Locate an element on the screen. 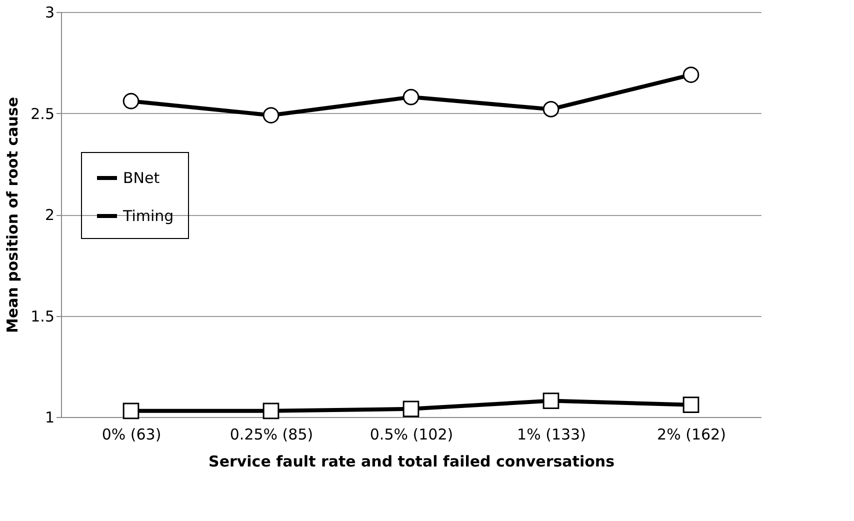  x-tick-label: 2% (162) is located at coordinates (691, 435).